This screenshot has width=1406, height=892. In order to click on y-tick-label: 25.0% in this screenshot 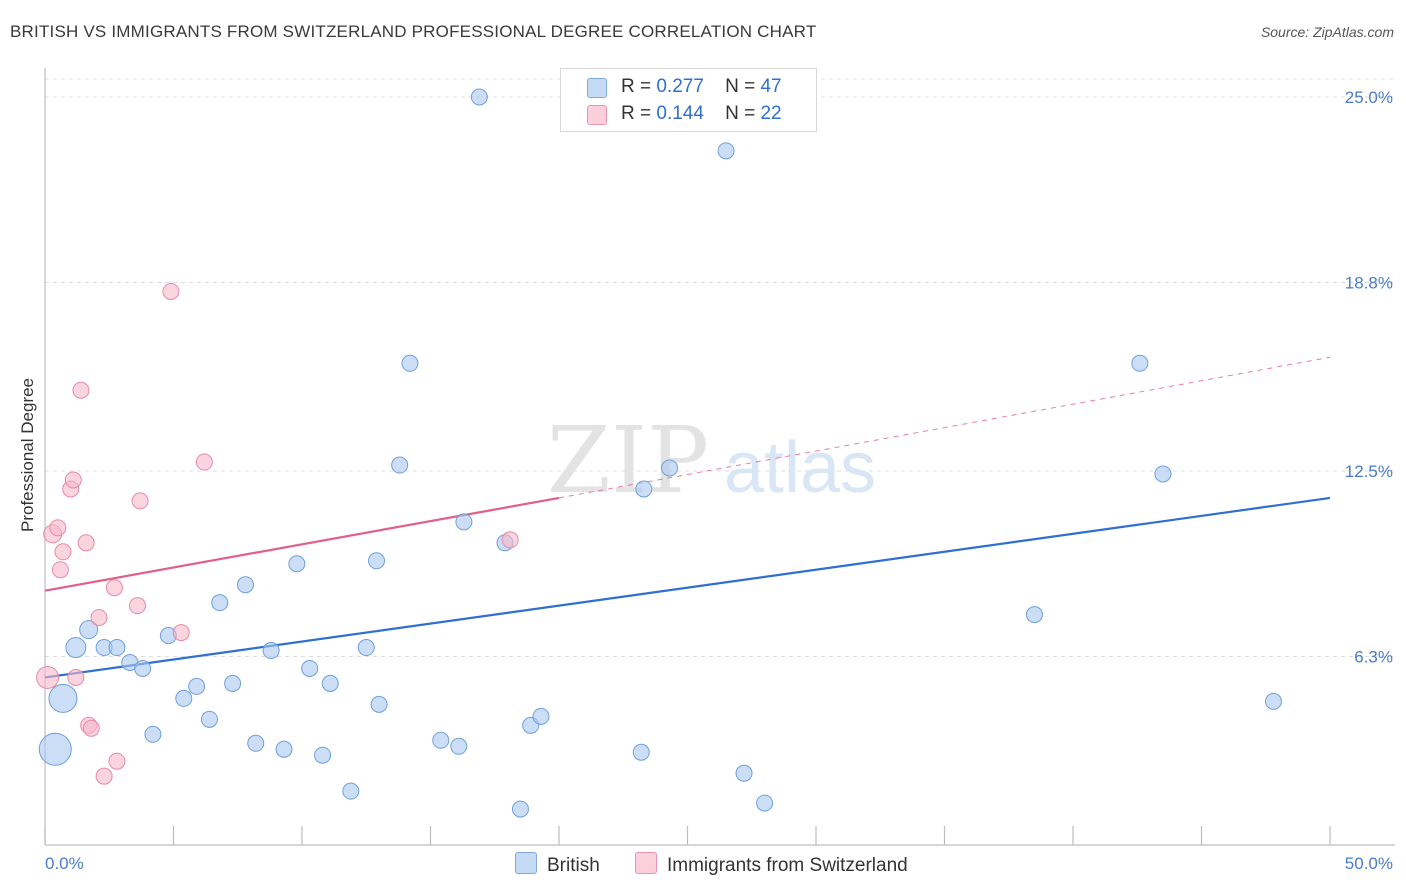, I will do `click(1369, 97)`.